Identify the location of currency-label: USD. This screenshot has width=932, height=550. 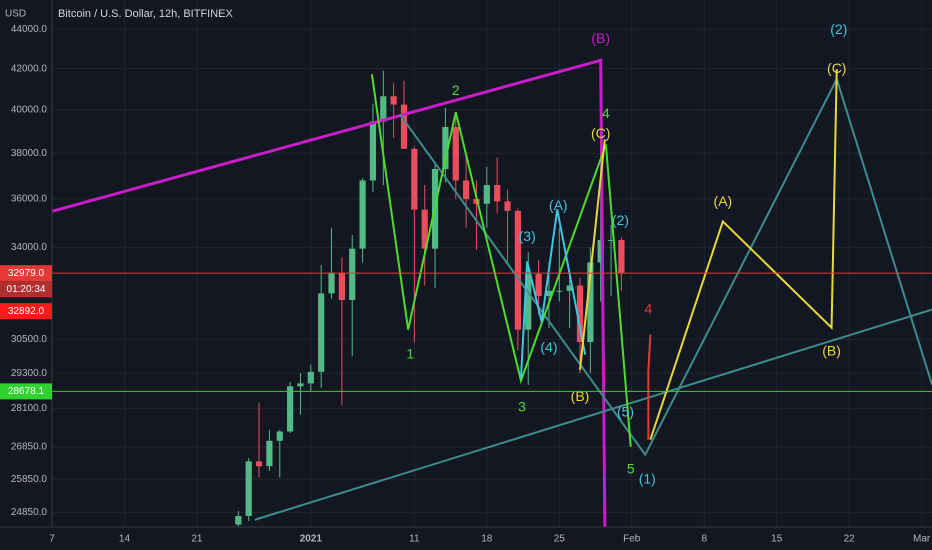
(15, 14).